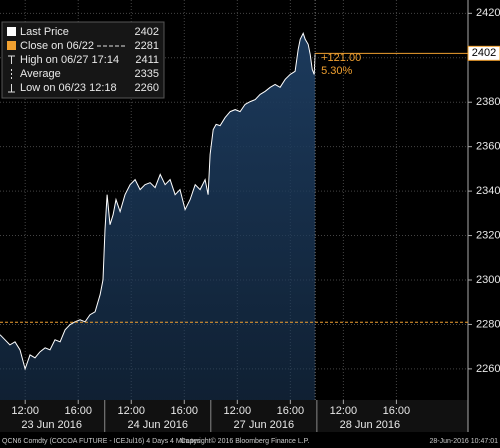 This screenshot has width=500, height=448. What do you see at coordinates (245, 441) in the screenshot?
I see `footer-text: Copyright© 2016 Bloomberg Finance L.P.` at bounding box center [245, 441].